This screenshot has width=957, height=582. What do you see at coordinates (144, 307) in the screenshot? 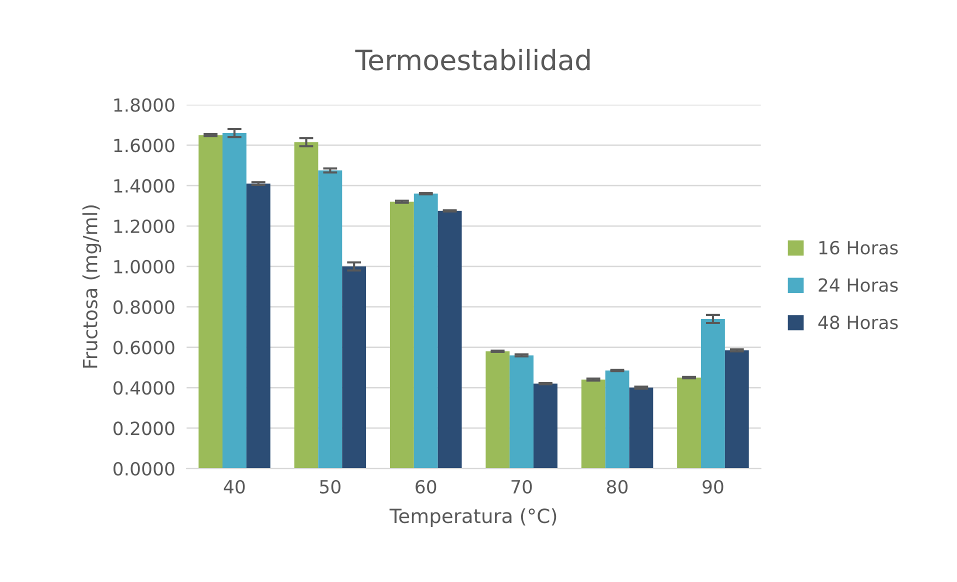
I see `y-tick-label: 0.8000` at bounding box center [144, 307].